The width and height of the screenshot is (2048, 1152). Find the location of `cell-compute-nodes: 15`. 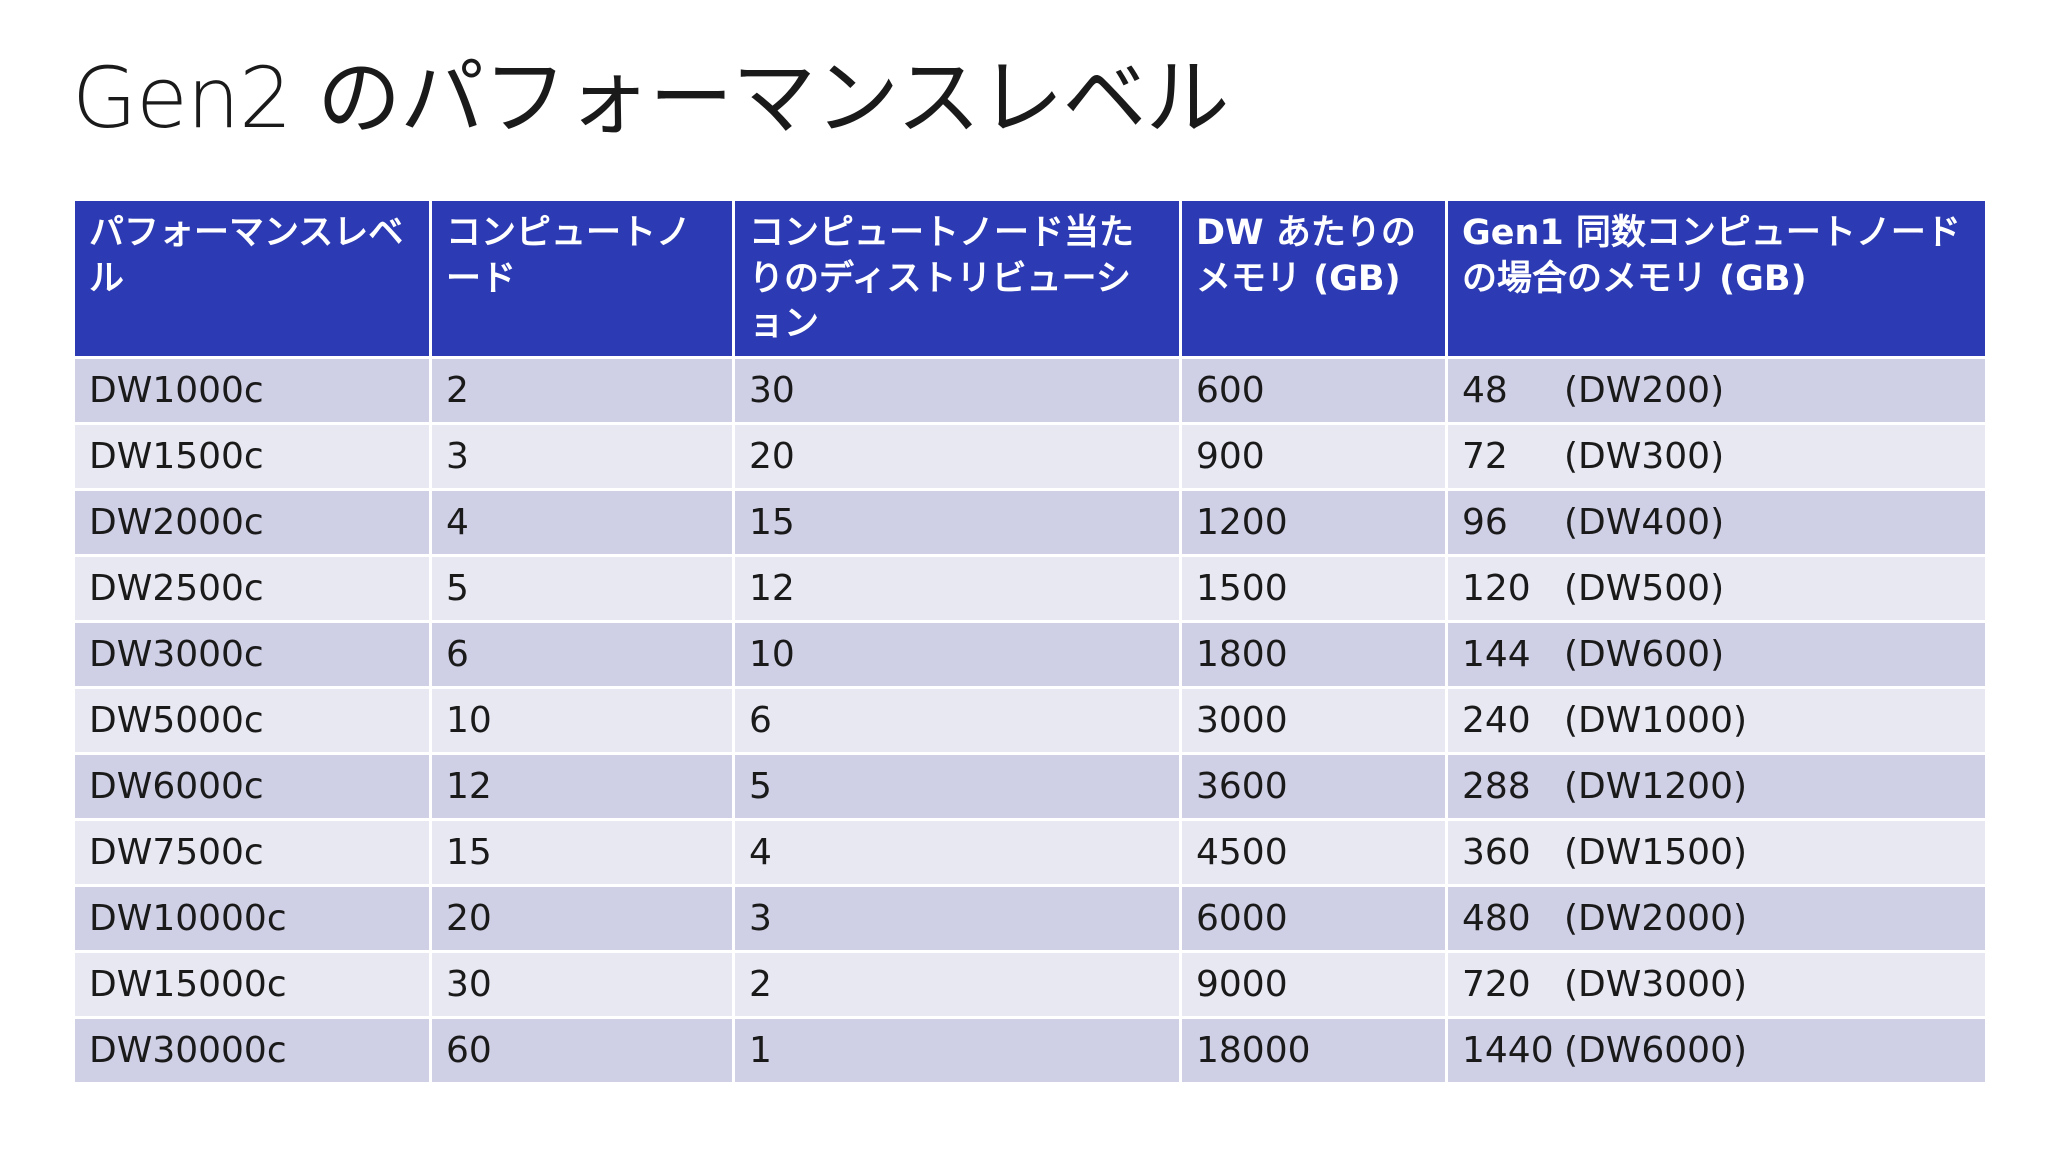

cell-compute-nodes: 15 is located at coordinates (582, 852).